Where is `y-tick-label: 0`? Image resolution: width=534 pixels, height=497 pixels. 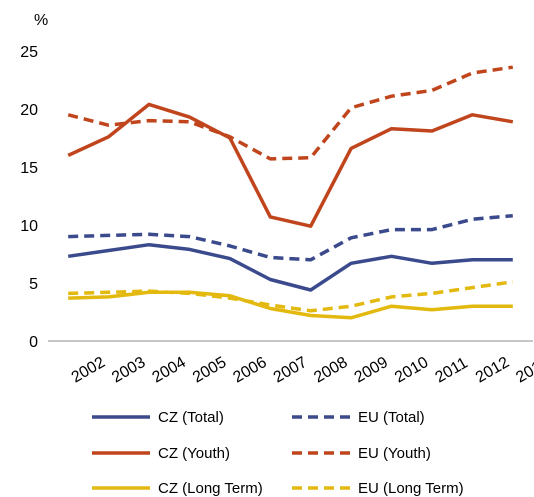
y-tick-label: 0 is located at coordinates (33, 342).